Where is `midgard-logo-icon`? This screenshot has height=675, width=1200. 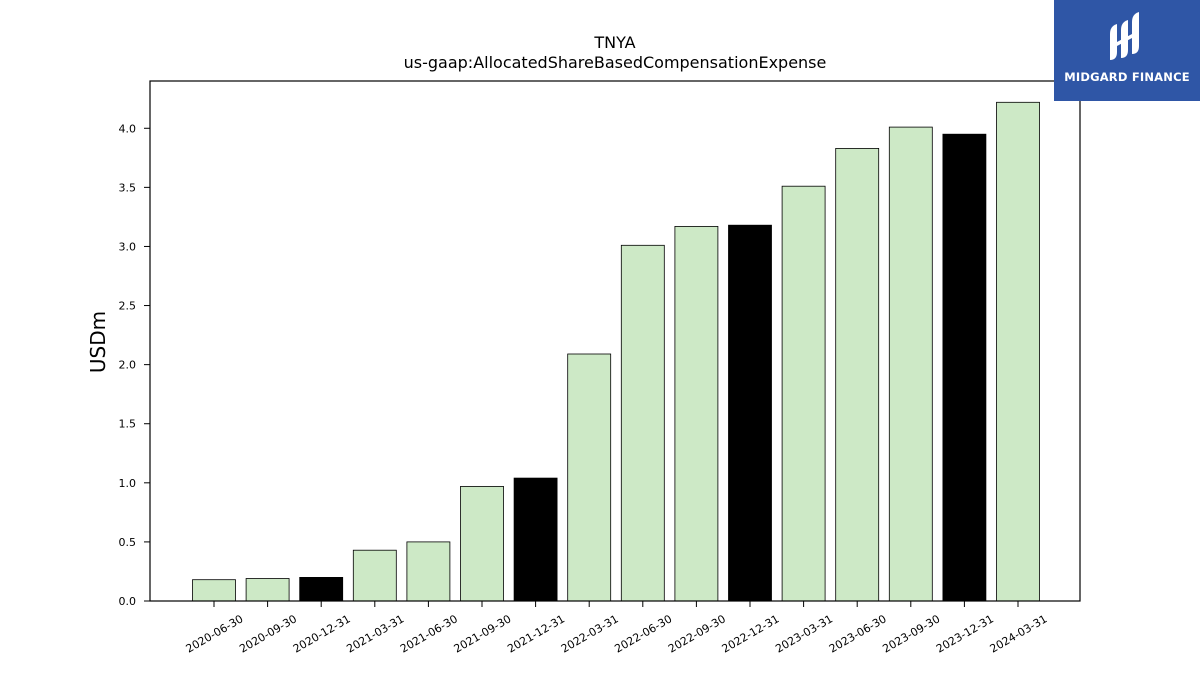
midgard-logo-icon is located at coordinates (1124, 36).